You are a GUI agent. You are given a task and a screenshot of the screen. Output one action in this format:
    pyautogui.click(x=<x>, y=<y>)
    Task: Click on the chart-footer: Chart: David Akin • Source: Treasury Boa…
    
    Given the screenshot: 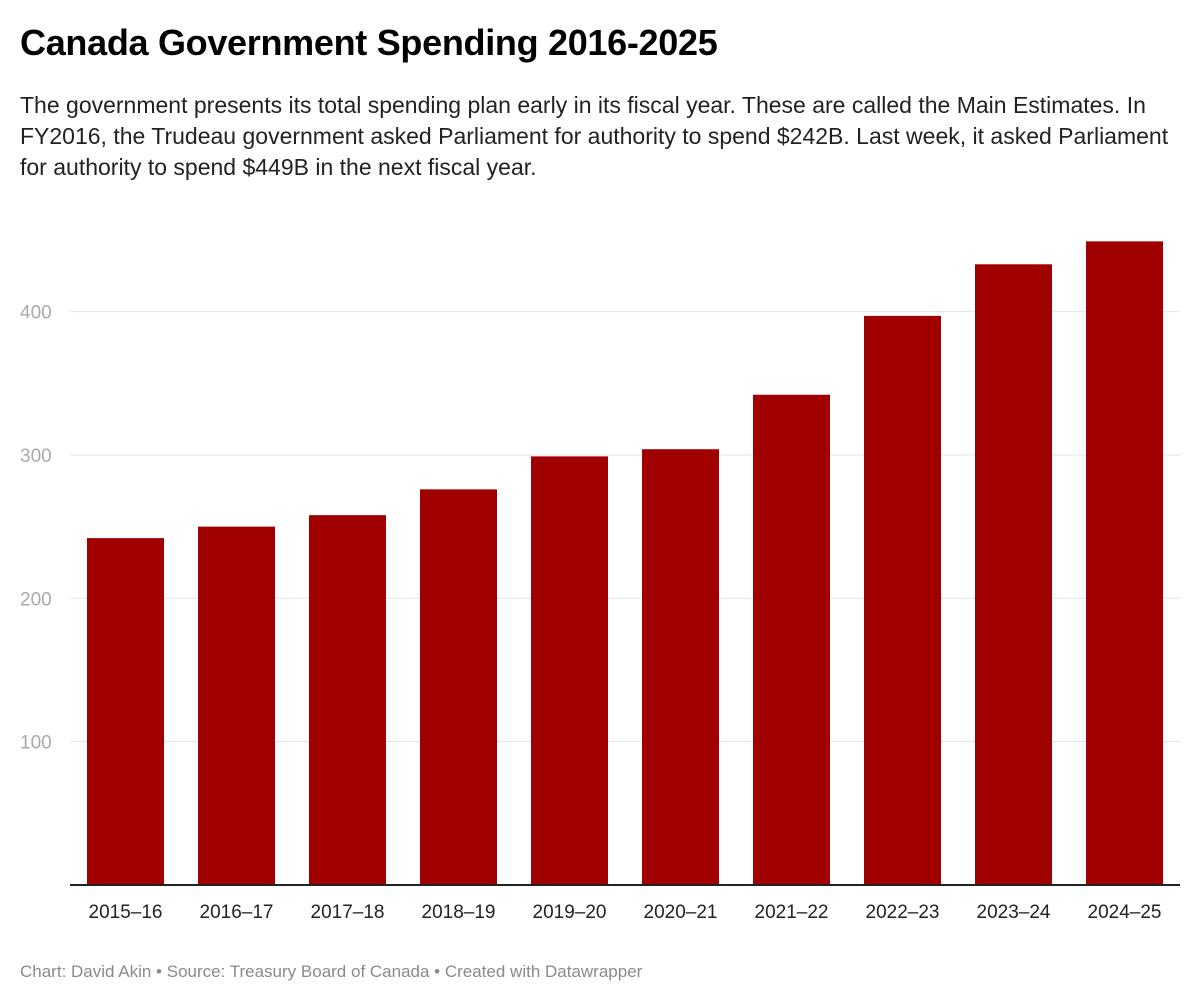 What is the action you would take?
    pyautogui.click(x=331, y=971)
    